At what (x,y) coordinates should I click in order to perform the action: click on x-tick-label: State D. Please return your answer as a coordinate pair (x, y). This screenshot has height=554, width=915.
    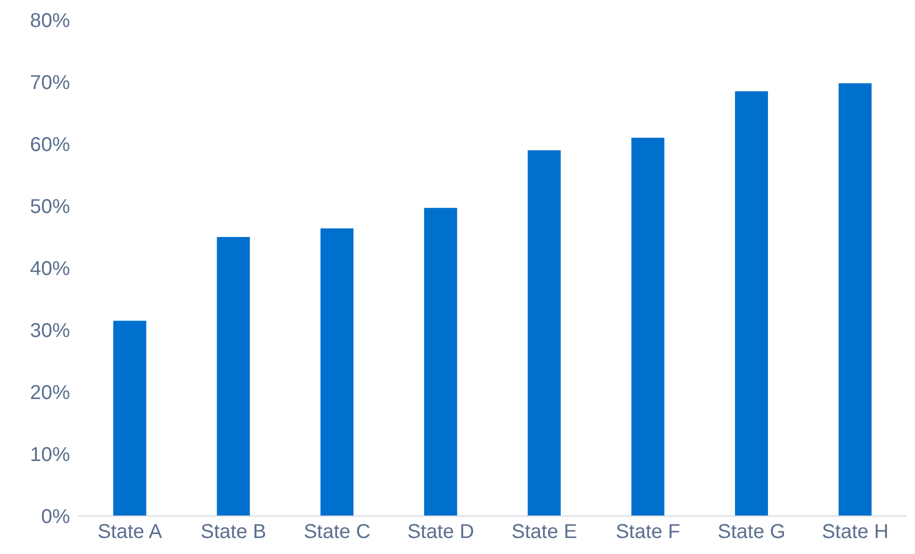
    Looking at the image, I should click on (440, 532).